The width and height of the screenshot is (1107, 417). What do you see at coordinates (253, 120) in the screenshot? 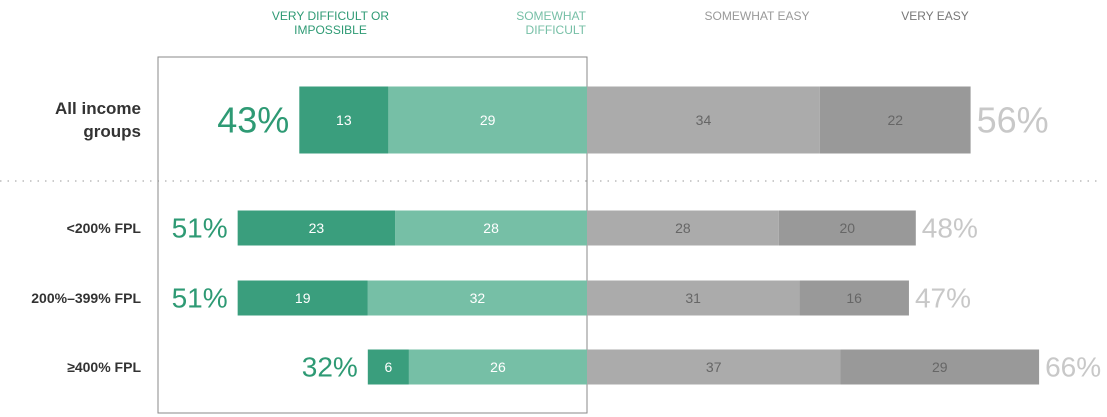
I see `difficult-total: 43%` at bounding box center [253, 120].